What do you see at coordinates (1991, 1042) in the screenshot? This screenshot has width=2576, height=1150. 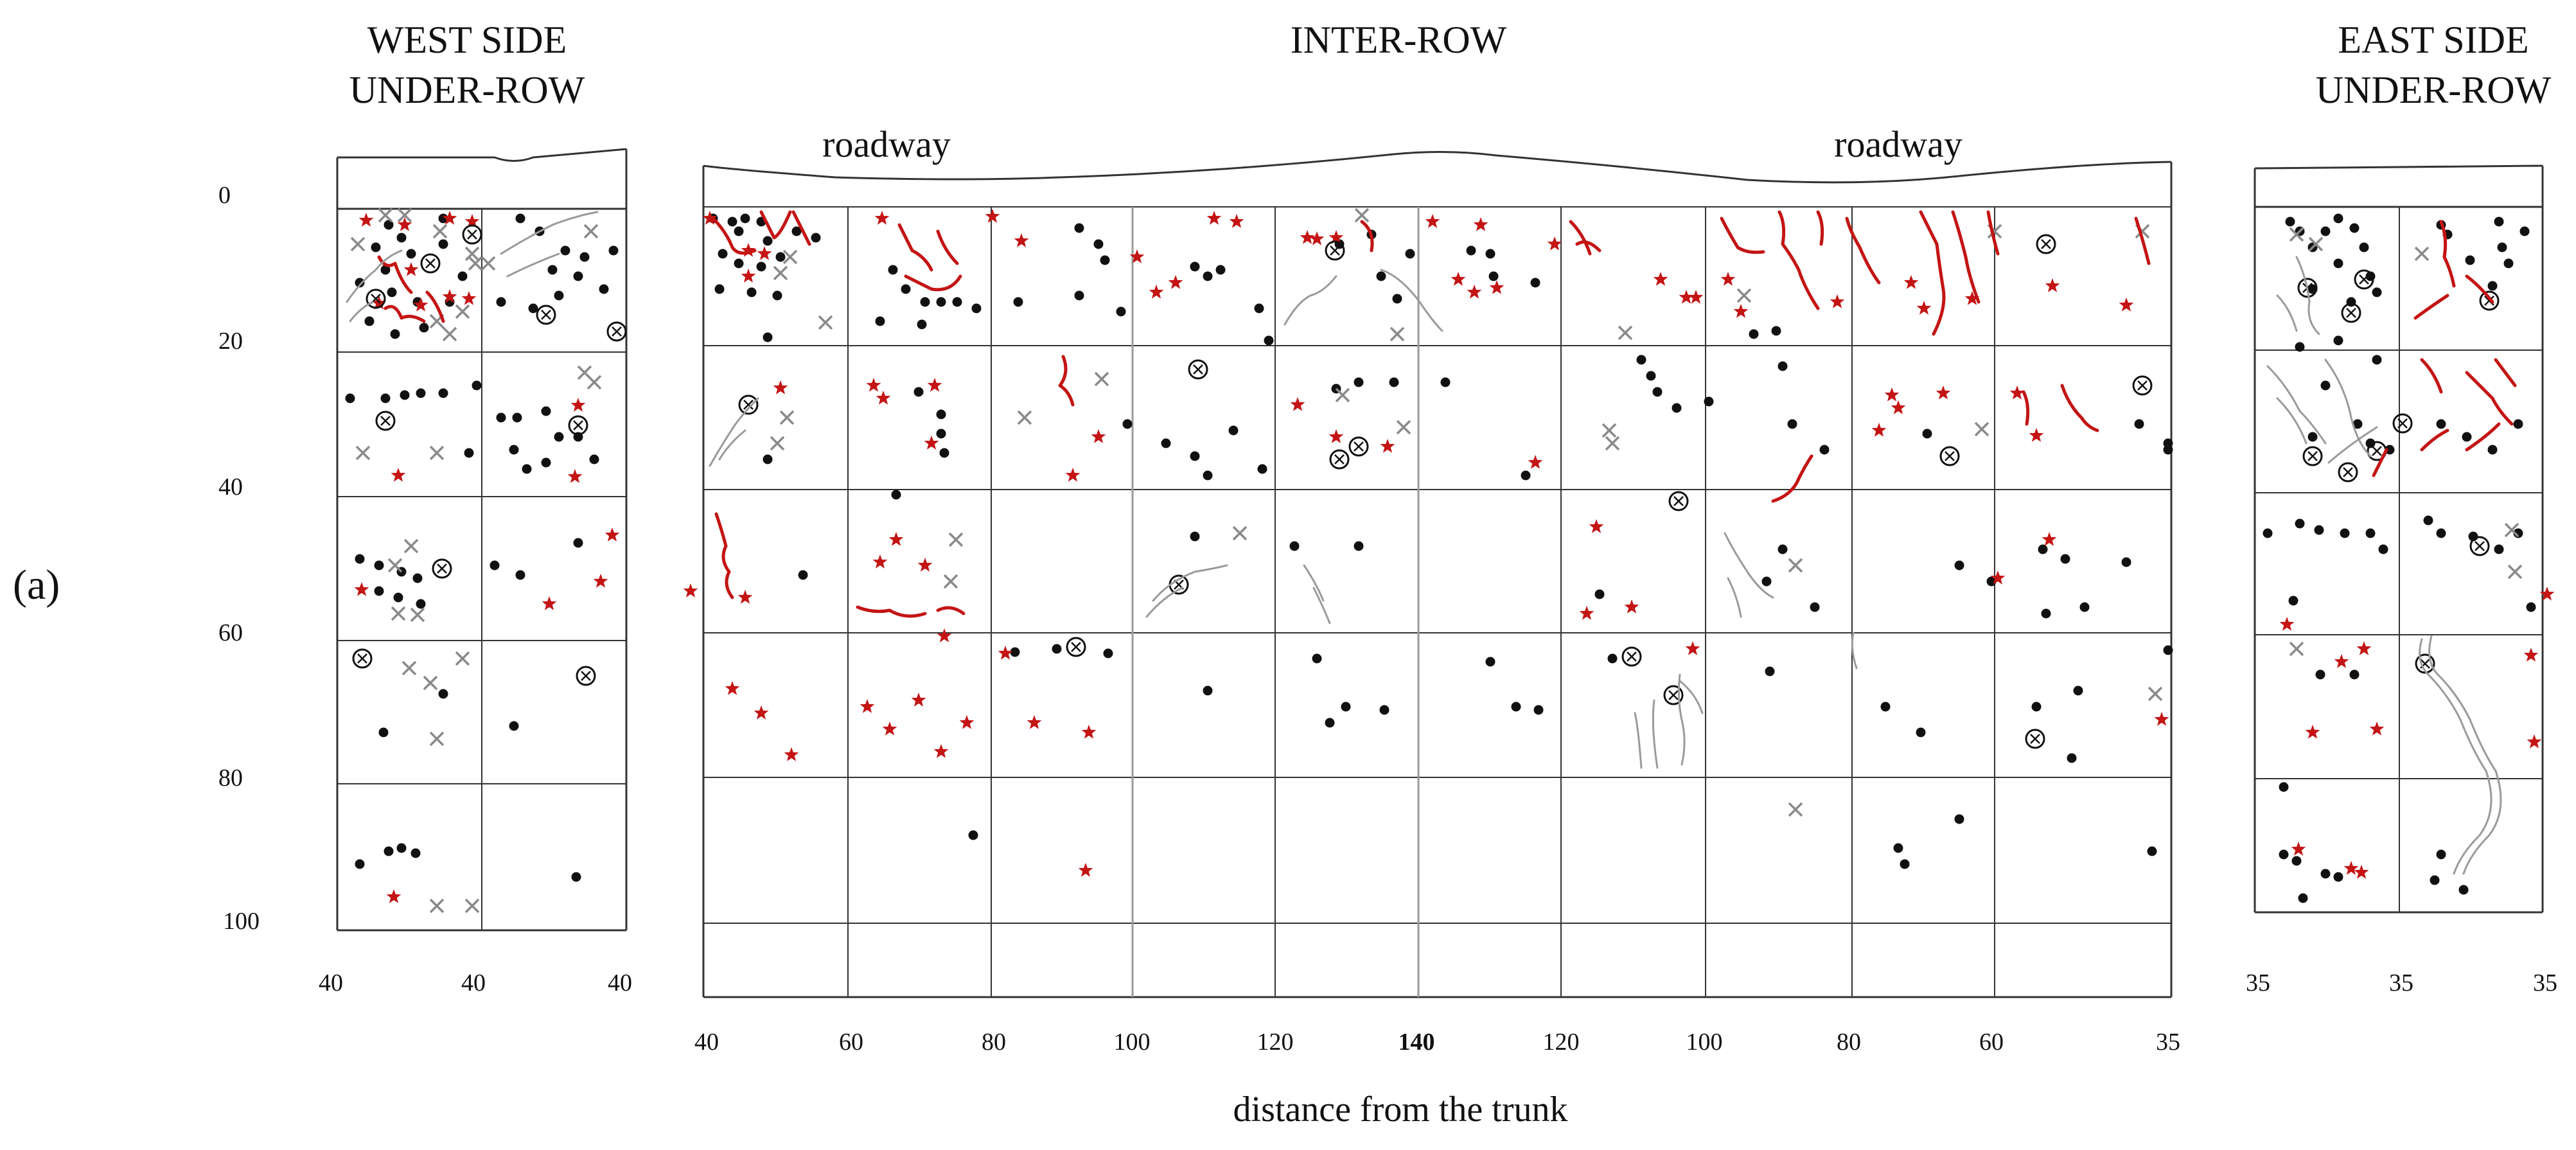 I see `inter-x-tick-10: 60` at bounding box center [1991, 1042].